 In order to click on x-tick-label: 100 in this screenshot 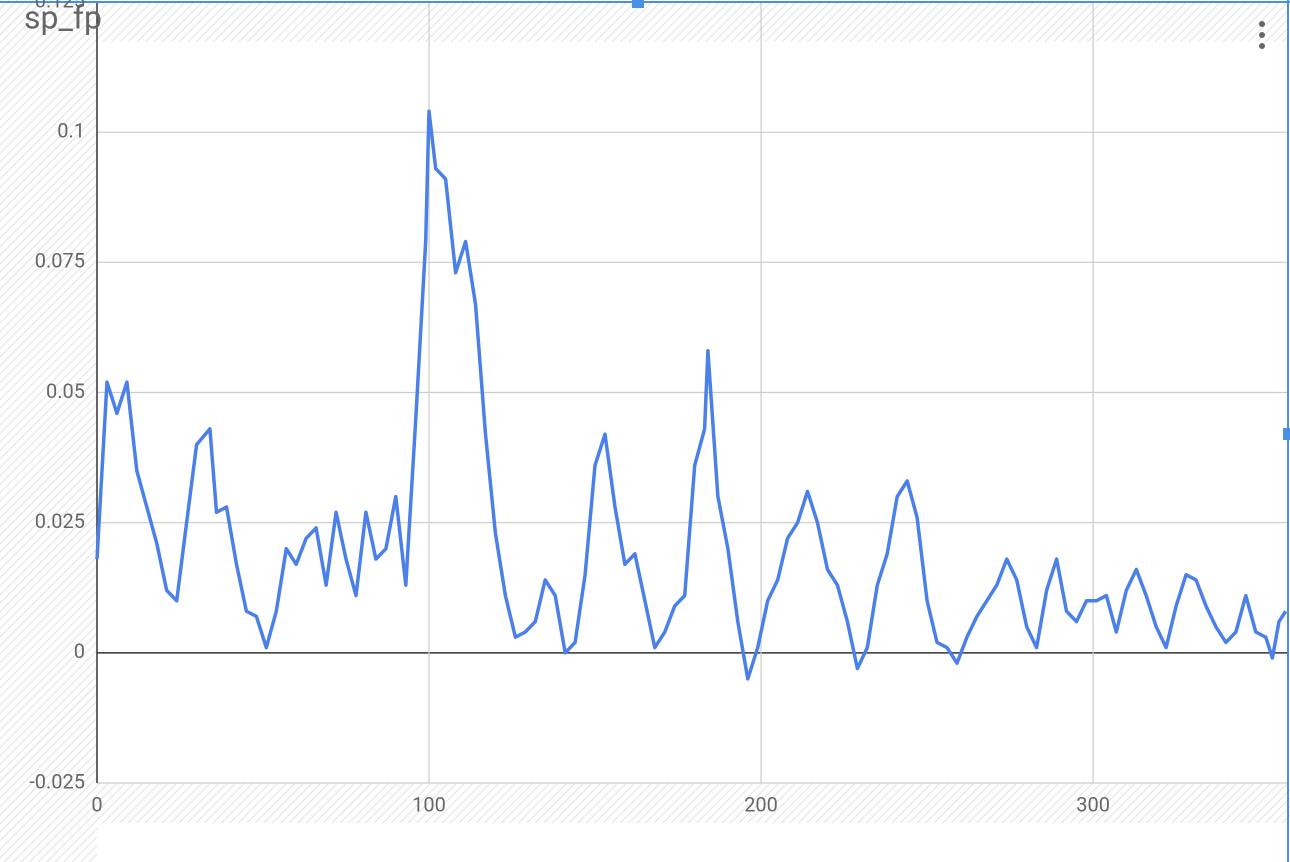, I will do `click(429, 804)`.